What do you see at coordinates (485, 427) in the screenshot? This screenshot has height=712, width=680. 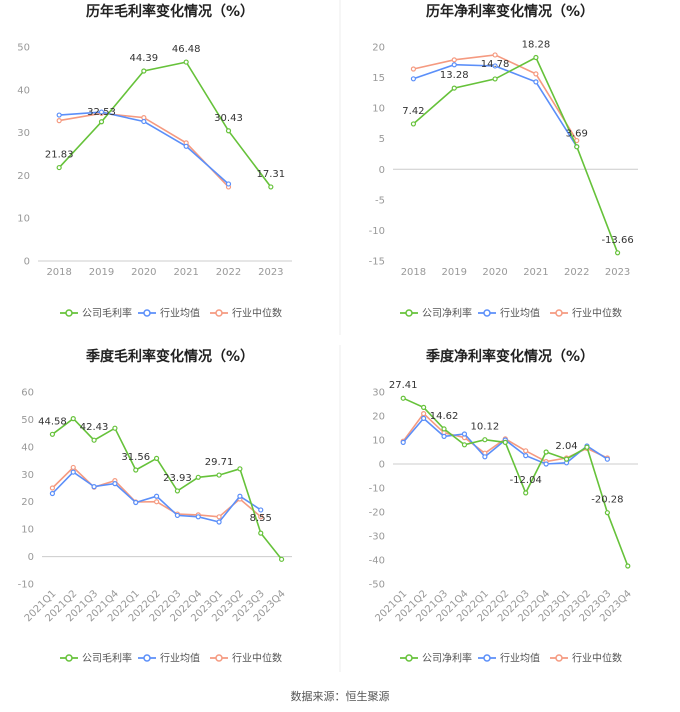 I see `data-label: 10.12` at bounding box center [485, 427].